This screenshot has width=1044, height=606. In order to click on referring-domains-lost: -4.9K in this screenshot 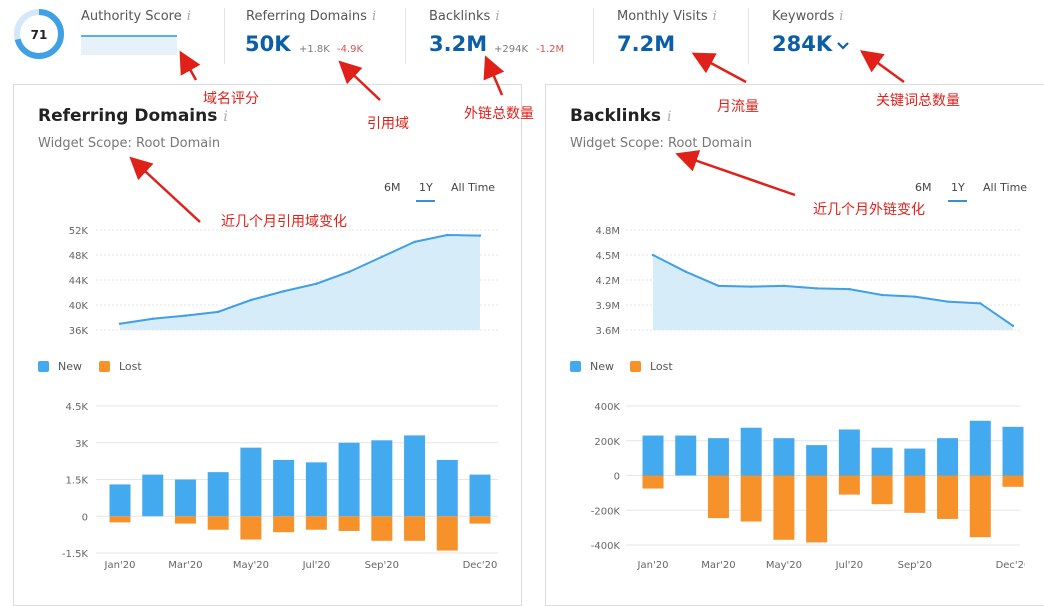, I will do `click(350, 49)`.